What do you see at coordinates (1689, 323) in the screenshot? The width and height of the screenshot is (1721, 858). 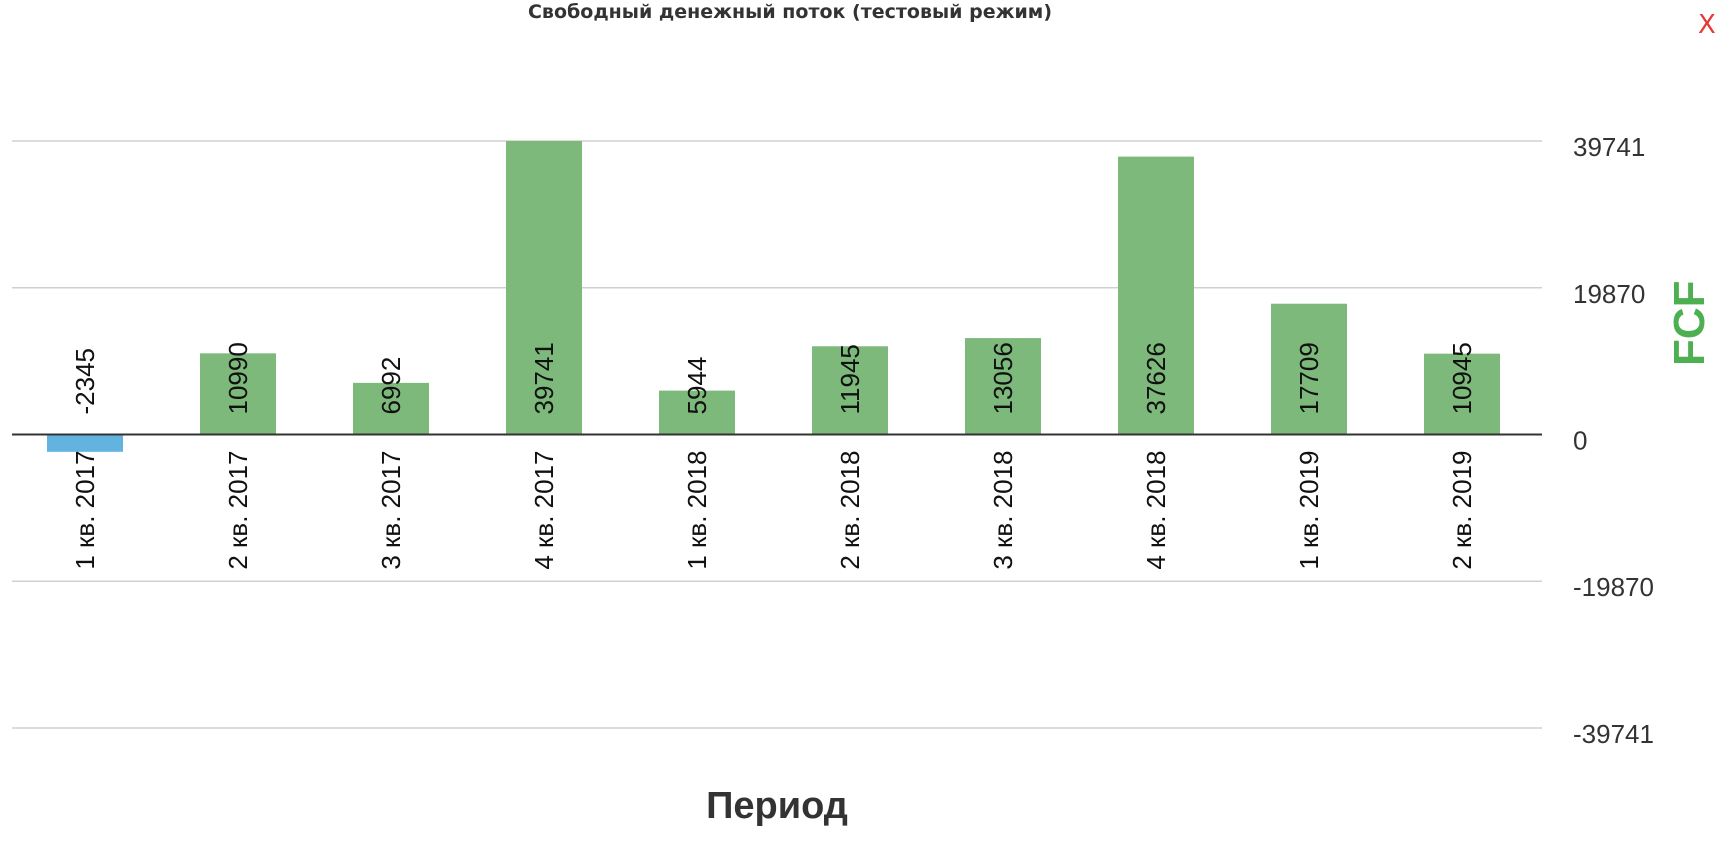 I see `y-axis-title: FCF` at bounding box center [1689, 323].